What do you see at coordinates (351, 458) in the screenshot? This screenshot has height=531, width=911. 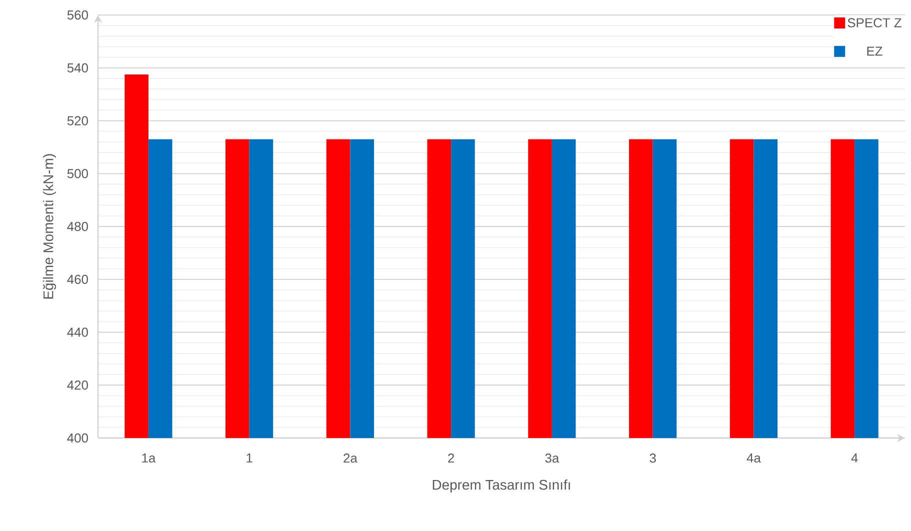 I see `x-tick-label: 2a` at bounding box center [351, 458].